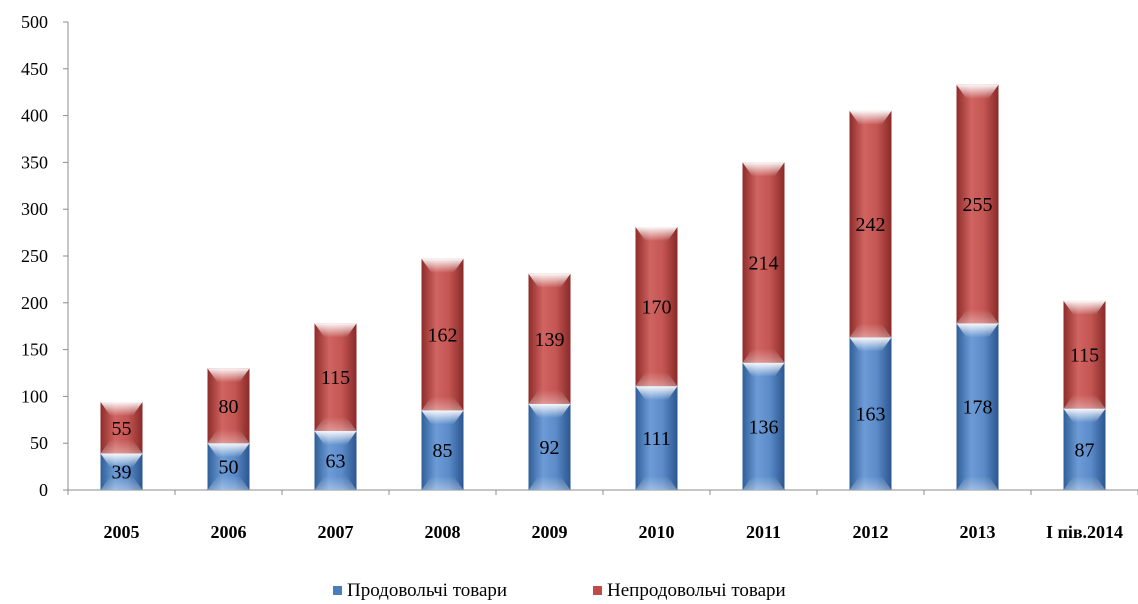 The height and width of the screenshot is (604, 1138). Describe the element at coordinates (763, 532) in the screenshot. I see `x-tick-label: 2011` at that location.